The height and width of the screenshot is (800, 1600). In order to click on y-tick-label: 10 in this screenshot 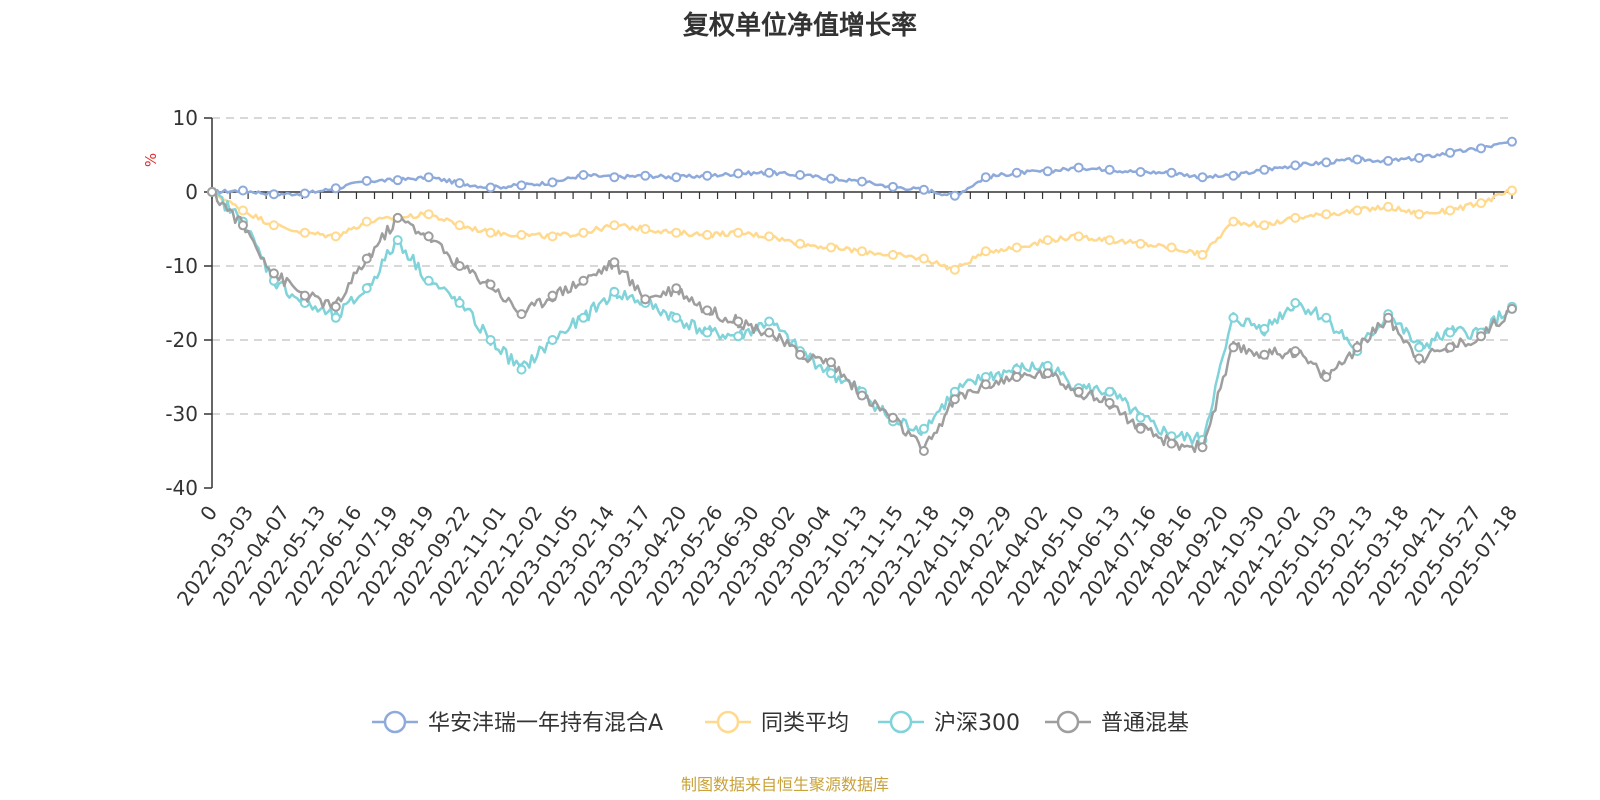, I will do `click(185, 118)`.